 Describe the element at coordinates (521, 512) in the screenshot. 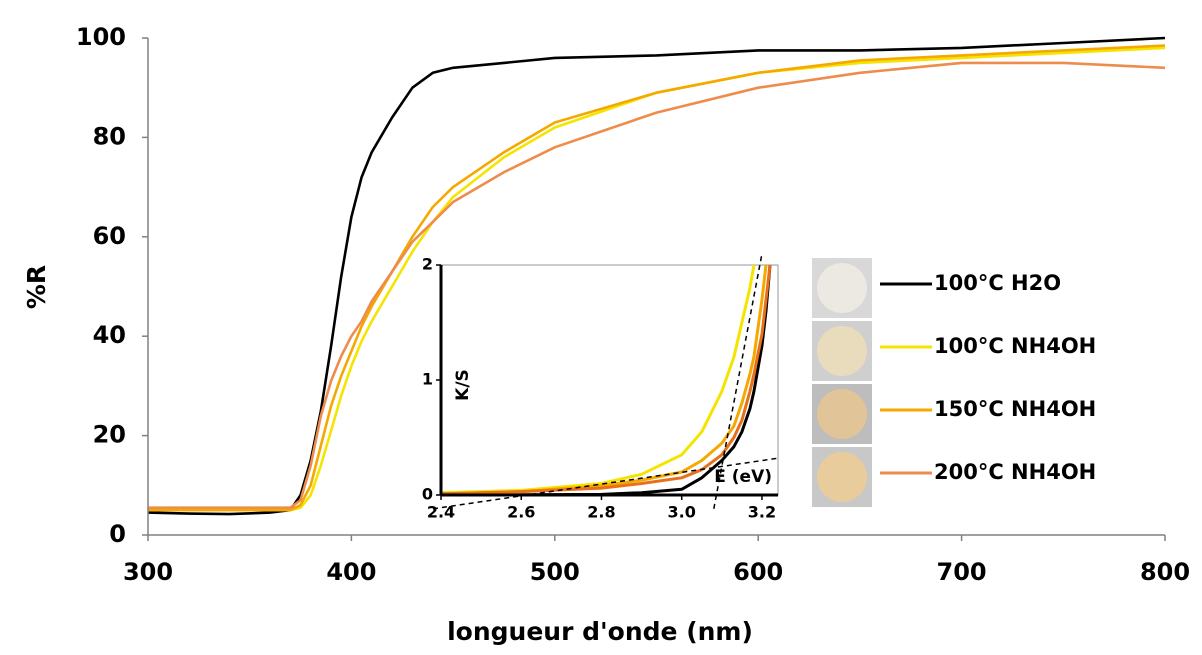

I see `x-tick-label: 2.6` at that location.